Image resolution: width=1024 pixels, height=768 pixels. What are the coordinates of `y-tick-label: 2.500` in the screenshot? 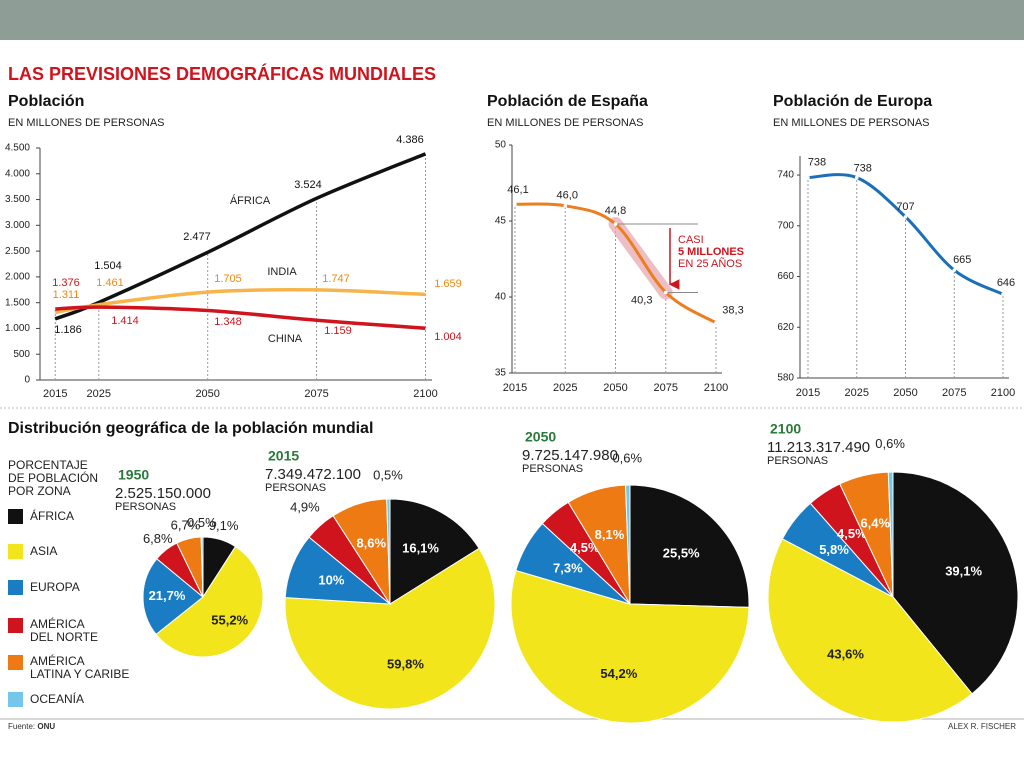 It's located at (17, 251).